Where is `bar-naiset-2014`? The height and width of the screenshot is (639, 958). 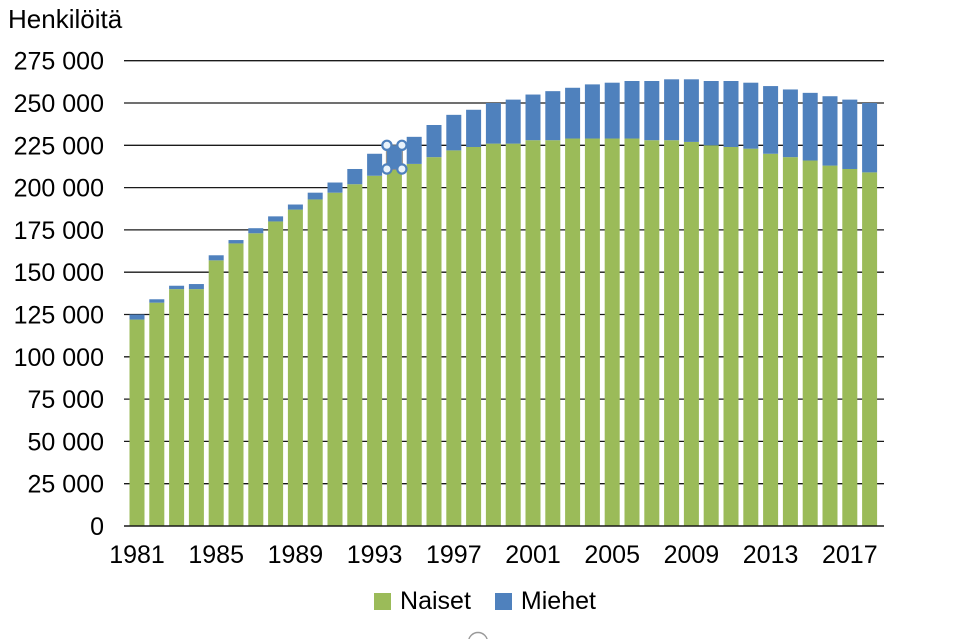 bar-naiset-2014 is located at coordinates (790, 342).